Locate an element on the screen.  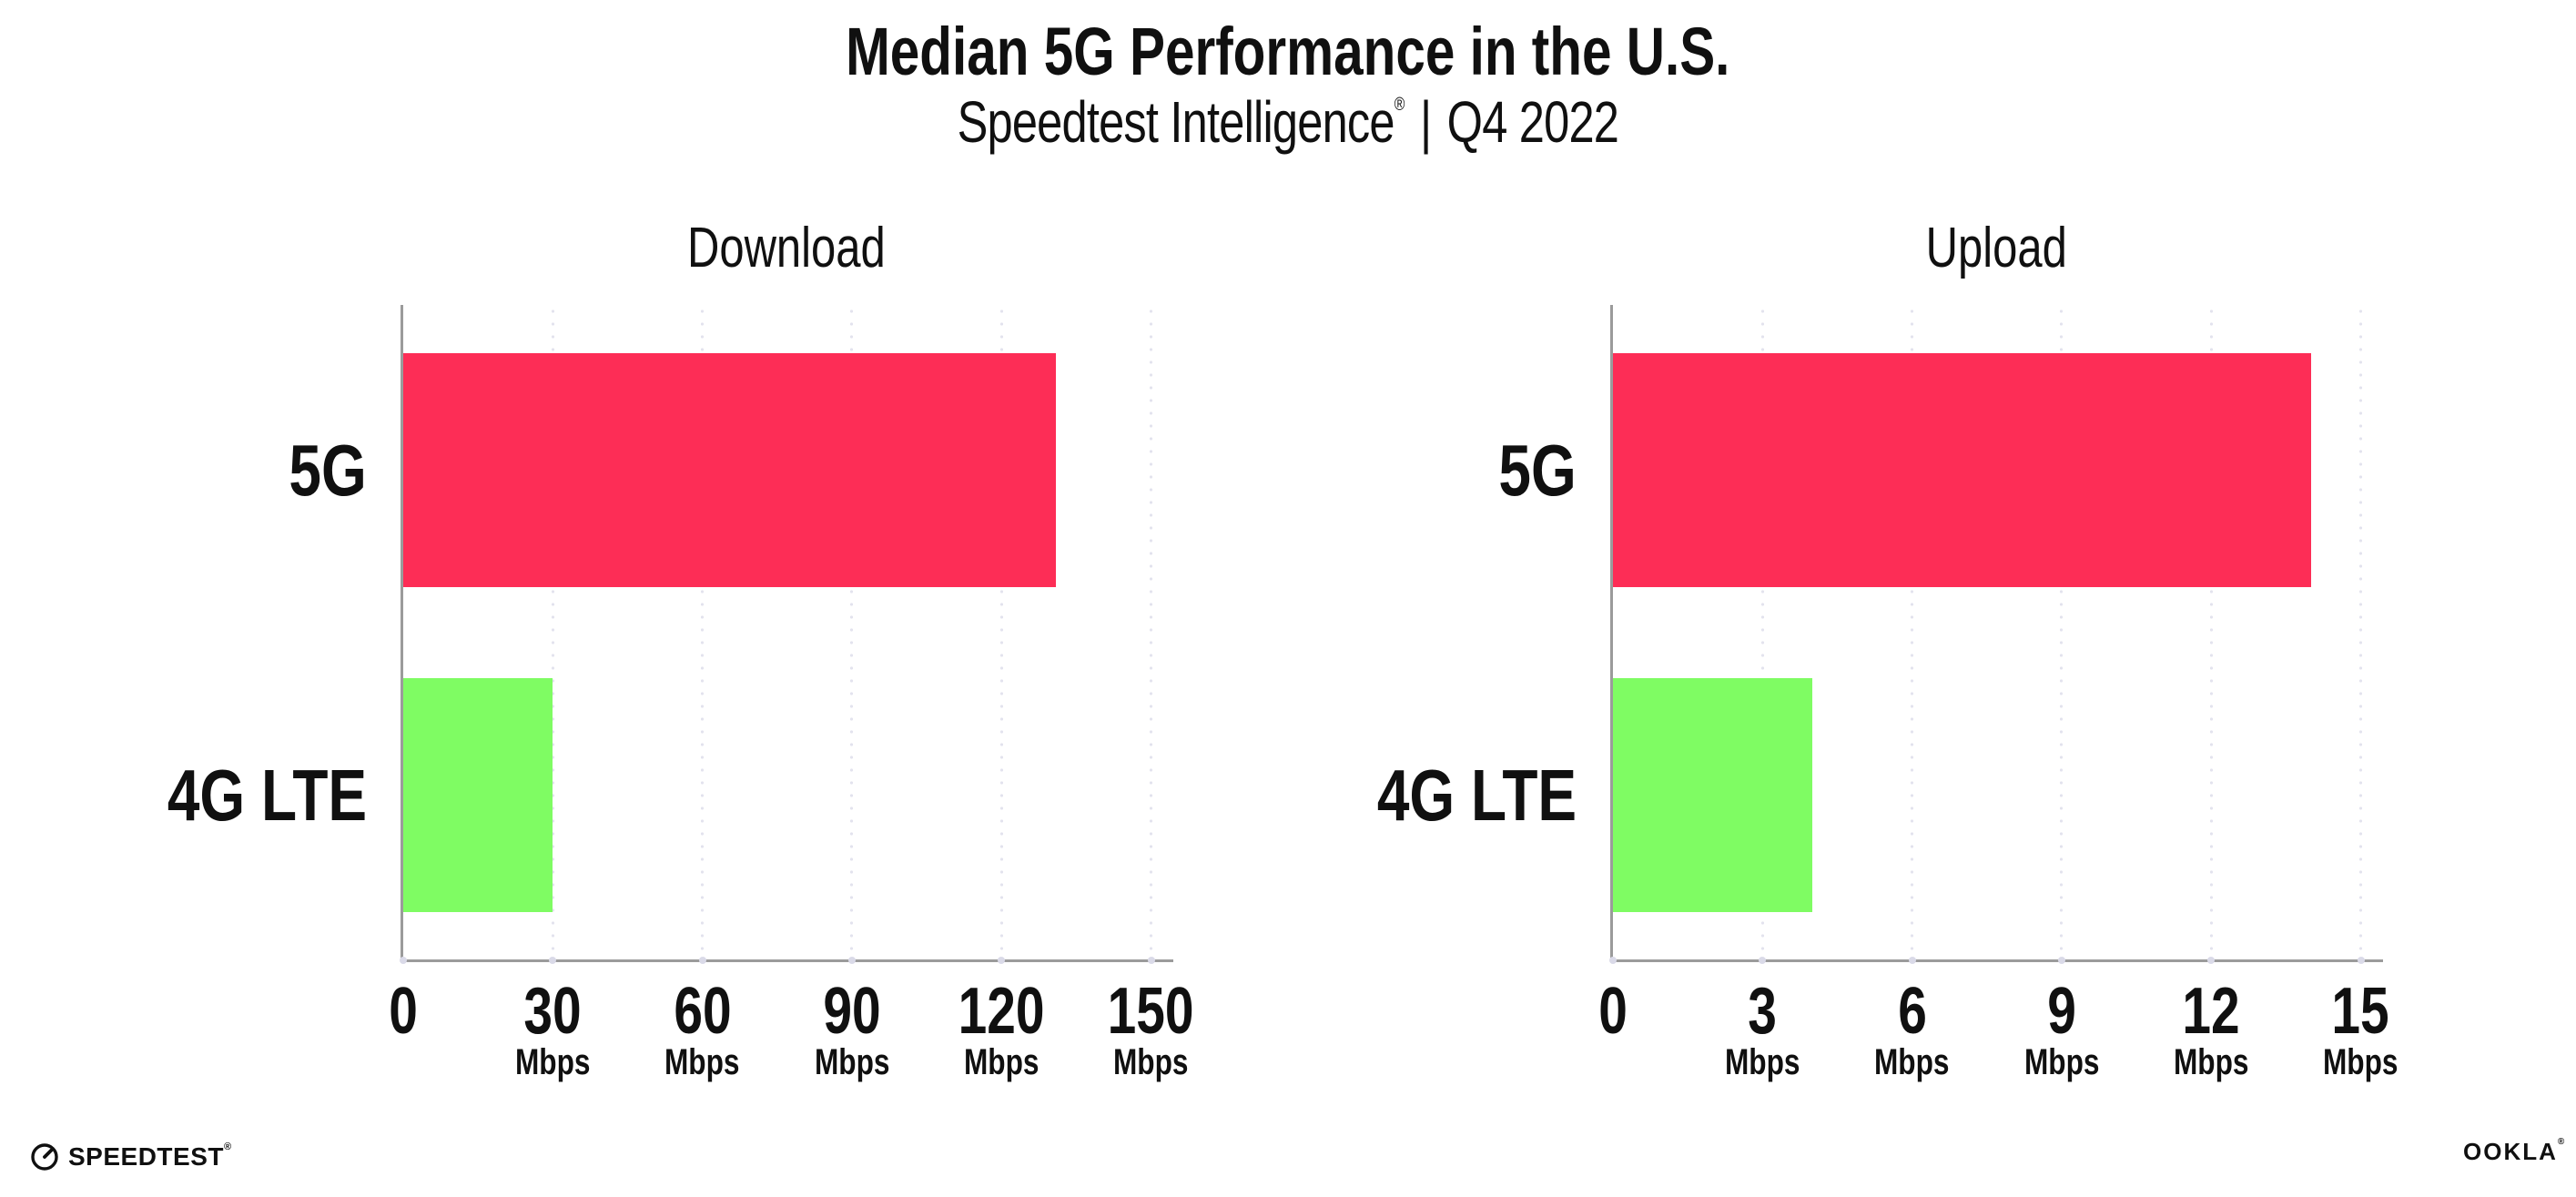
tick-unit-3: Mbps is located at coordinates (1762, 1062).